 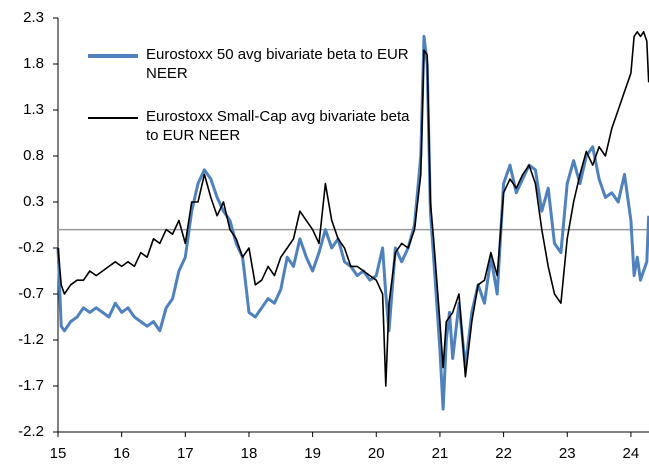 I want to click on y-tick-label: -1.7, so click(x=31, y=385).